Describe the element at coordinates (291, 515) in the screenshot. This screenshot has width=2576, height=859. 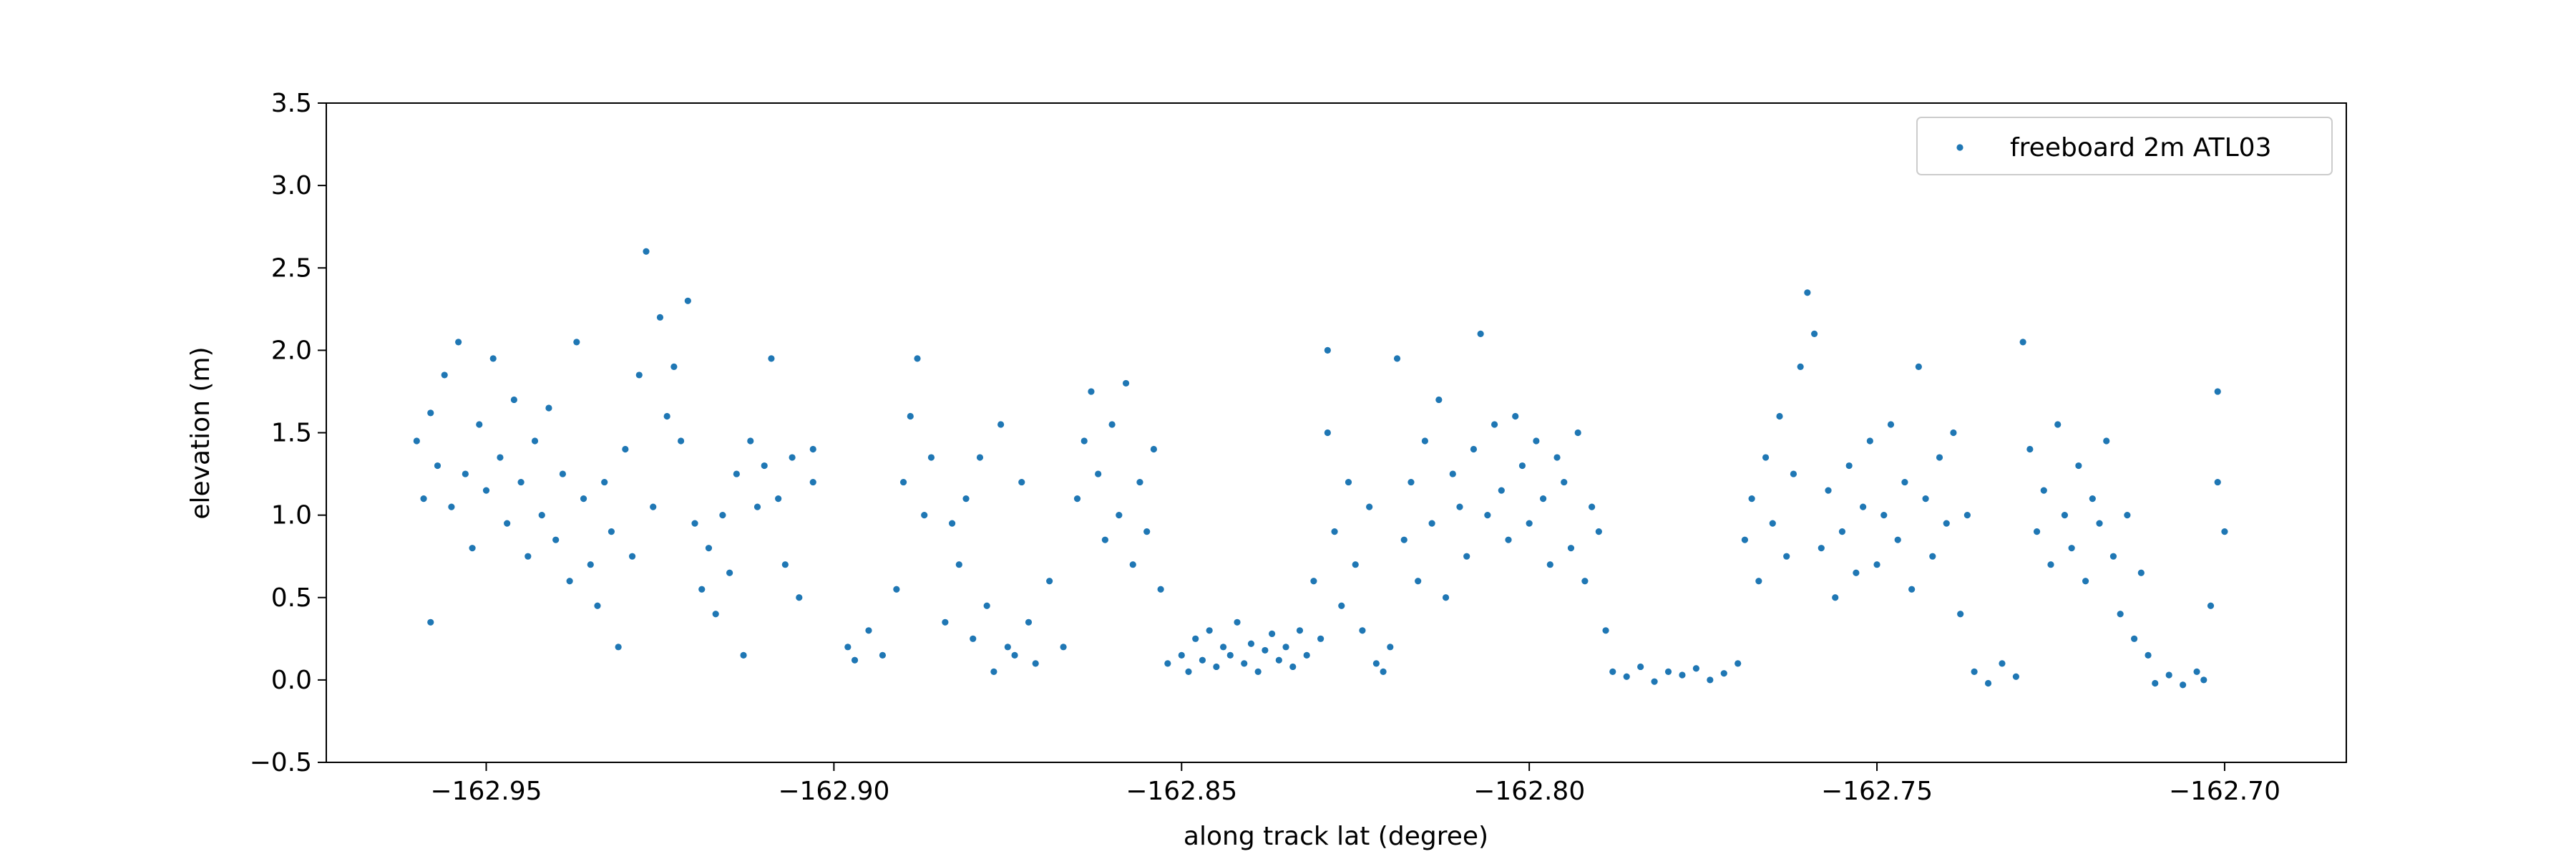
I see `y-tick-label: 1.0` at that location.